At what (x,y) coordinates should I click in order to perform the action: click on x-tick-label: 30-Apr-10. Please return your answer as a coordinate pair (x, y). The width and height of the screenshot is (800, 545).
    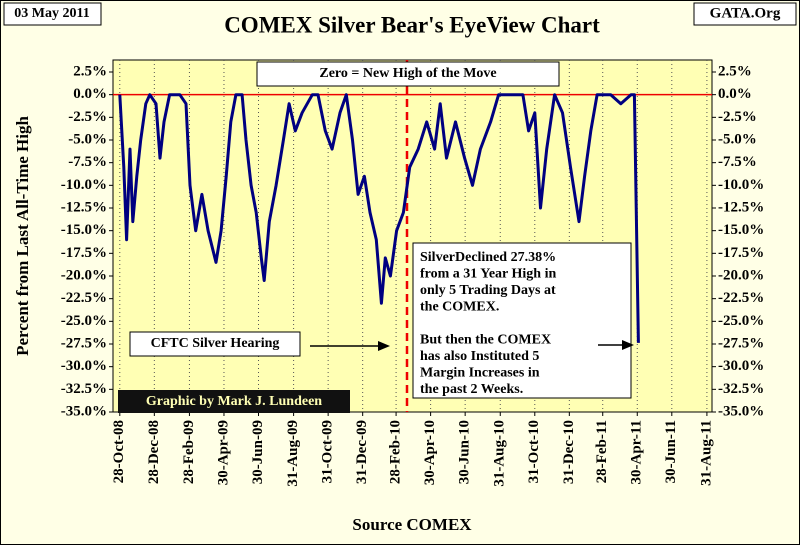
    Looking at the image, I should click on (430, 452).